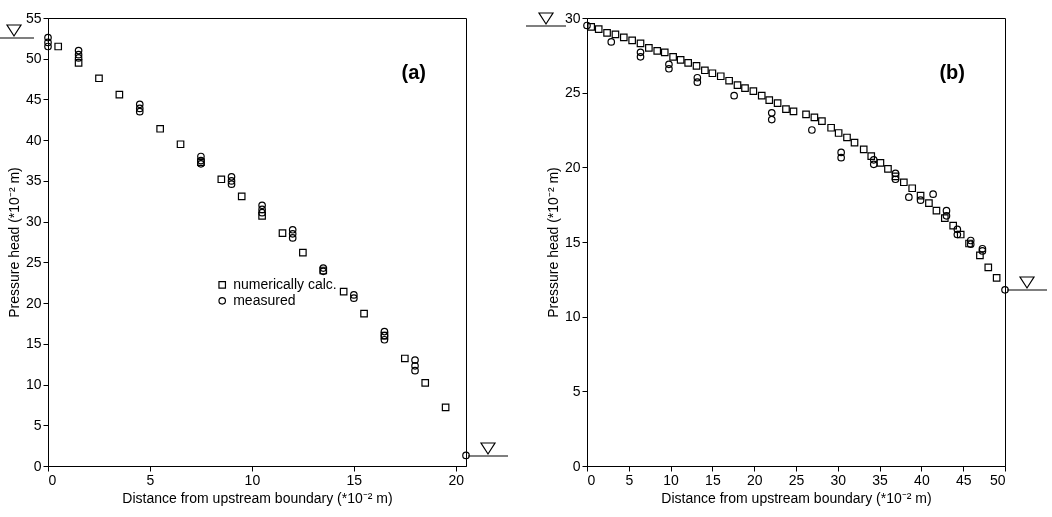 This screenshot has width=1052, height=517. I want to click on annotation: (a), so click(413, 72).